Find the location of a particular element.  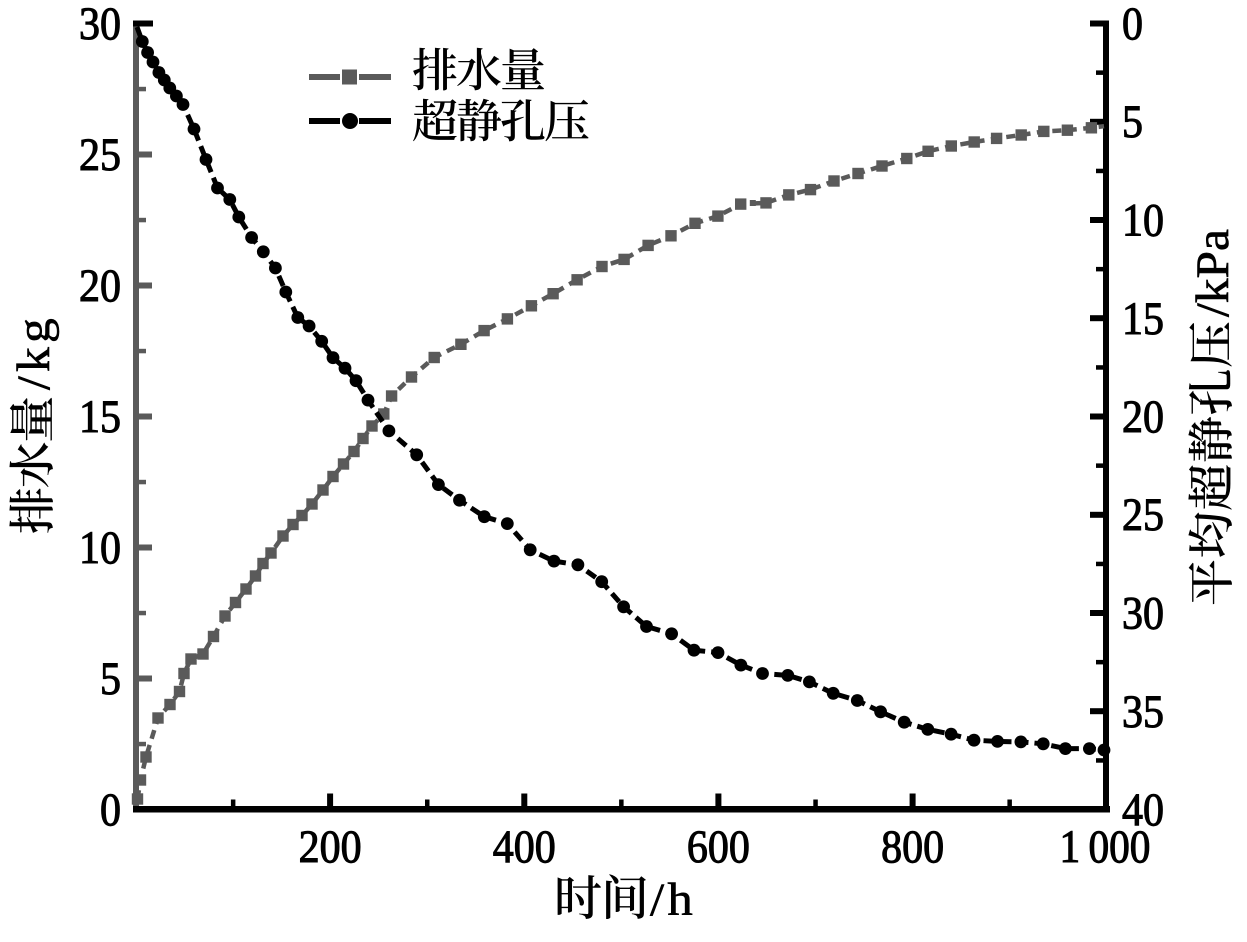

svg-text: 200 is located at coordinates (330, 847).